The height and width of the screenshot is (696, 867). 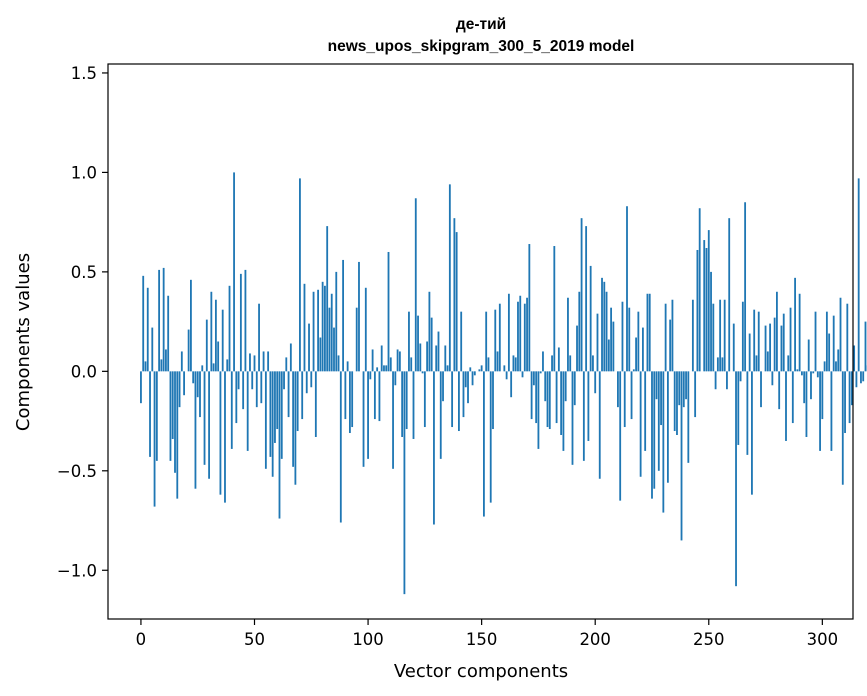 What do you see at coordinates (23, 342) in the screenshot?
I see `y-axis-label: Components values` at bounding box center [23, 342].